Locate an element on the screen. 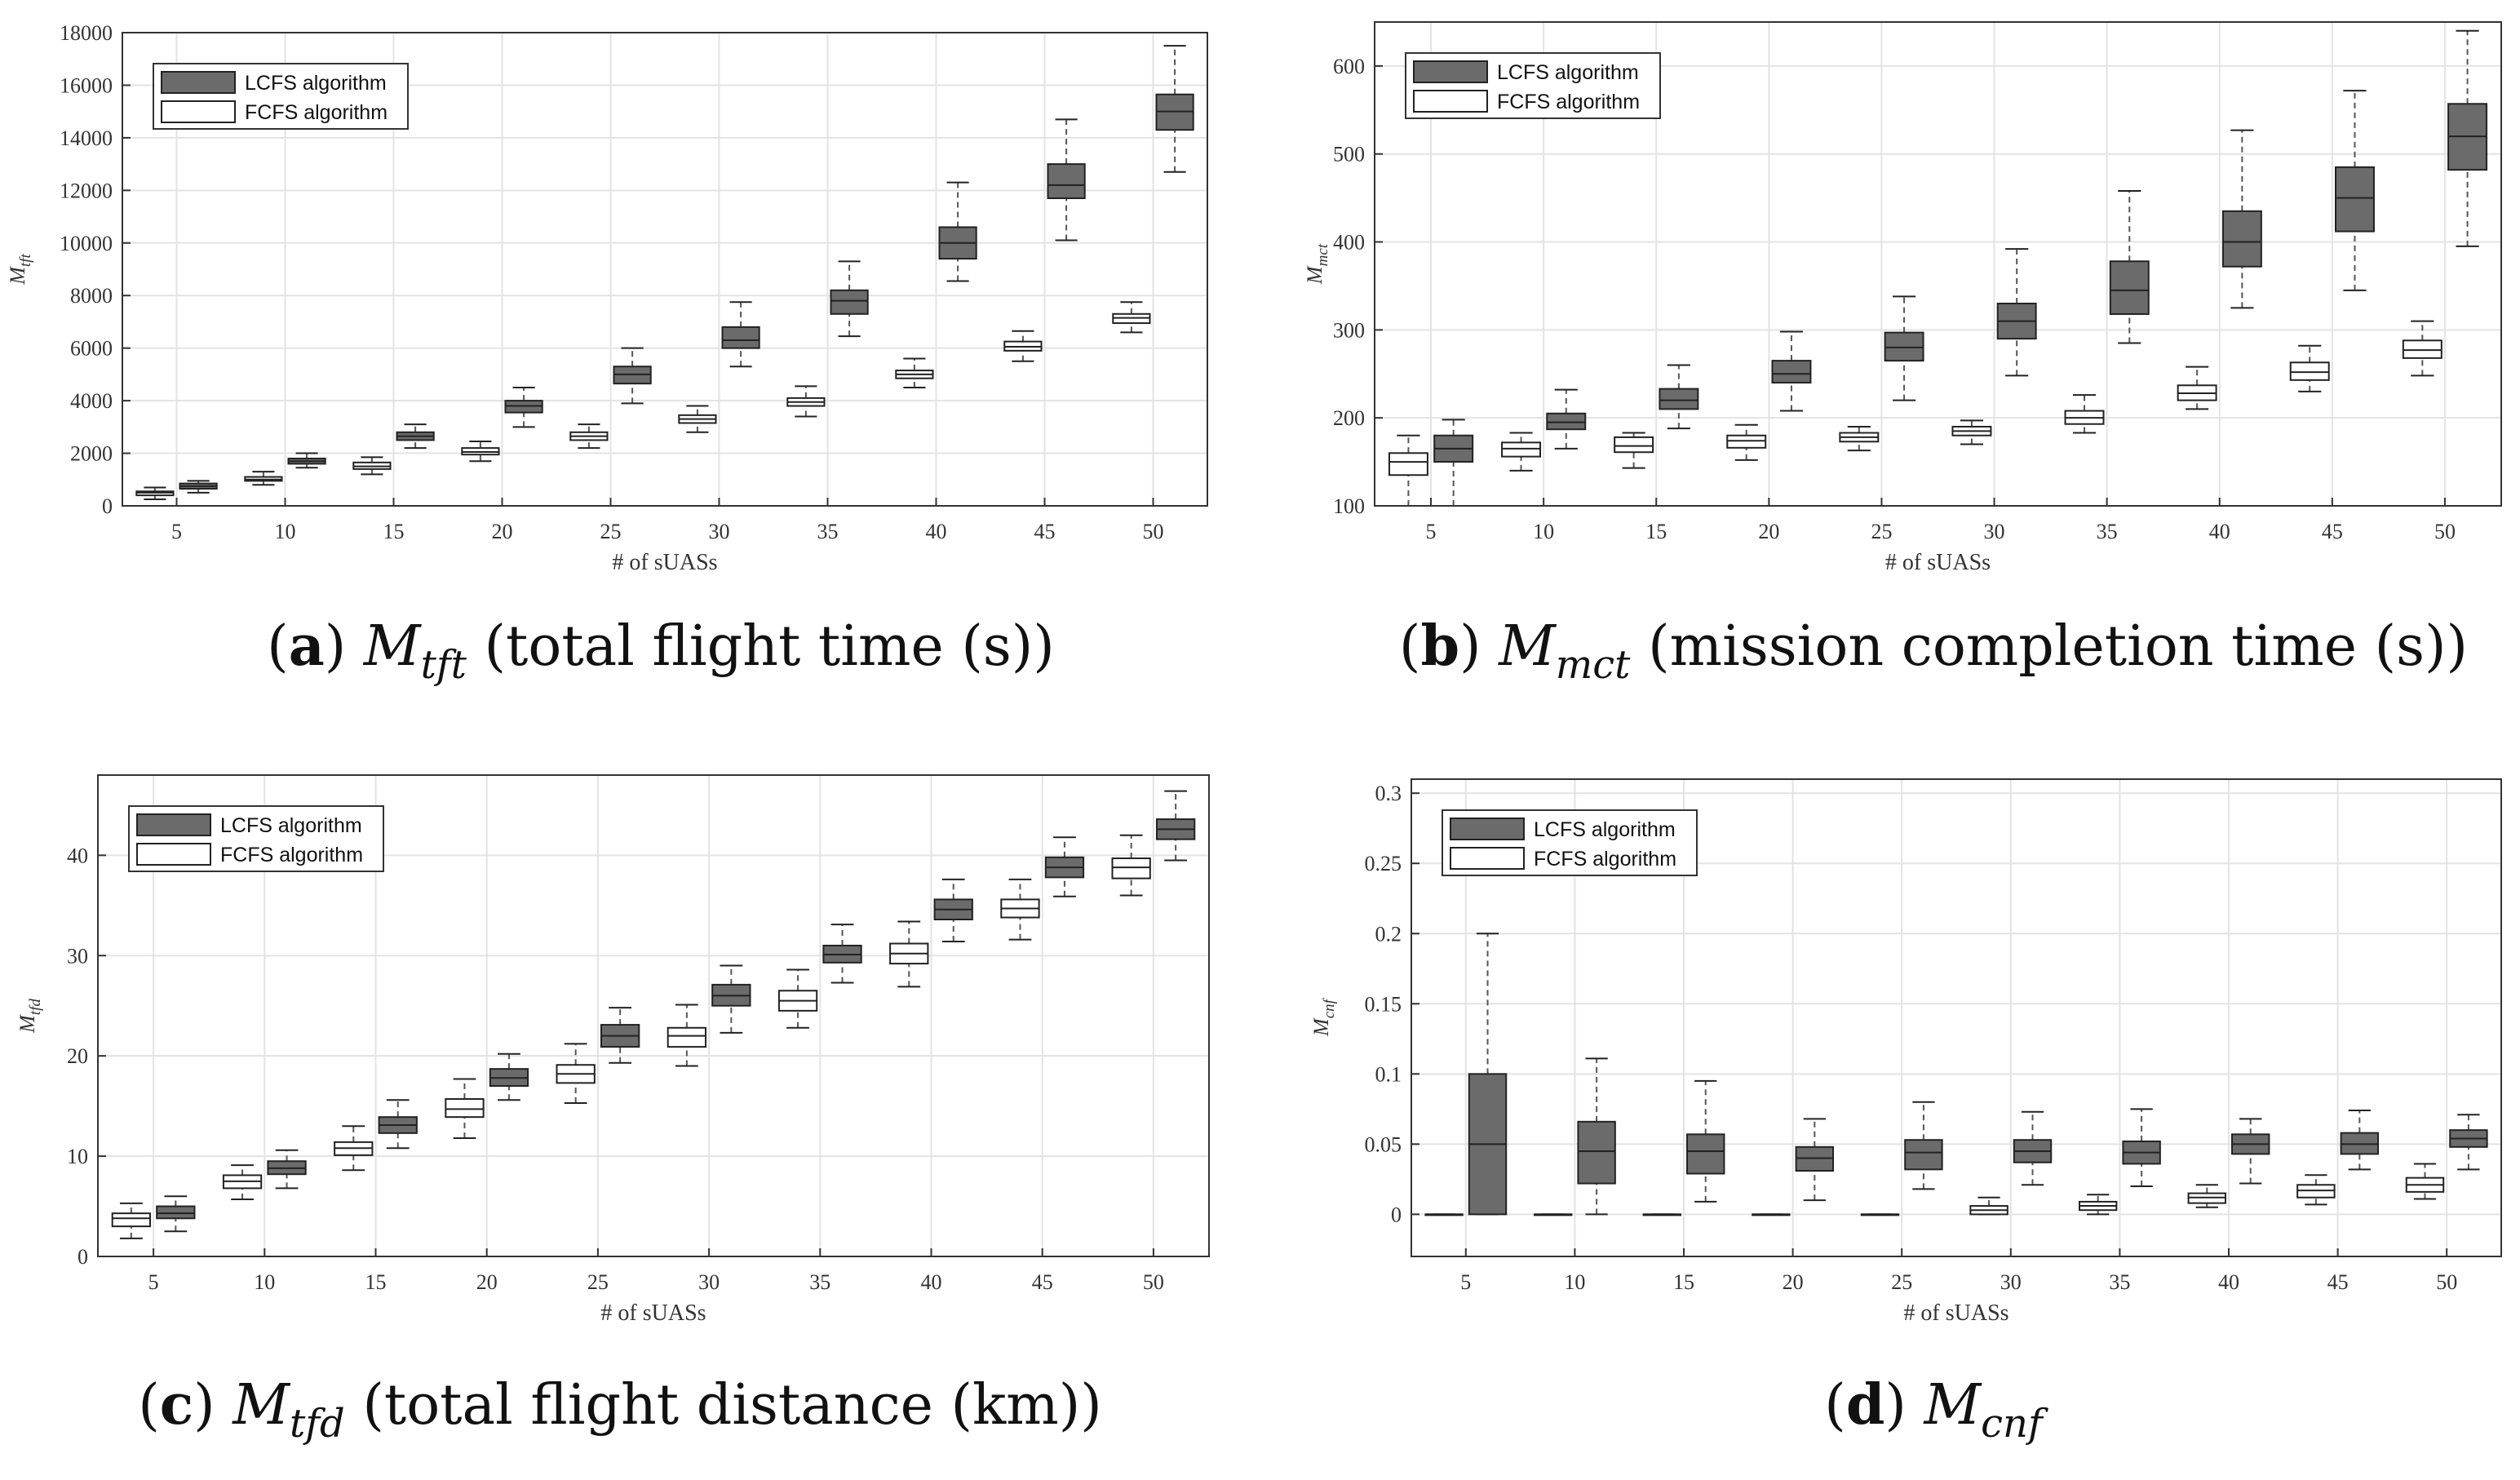 The width and height of the screenshot is (2520, 1480). y-tick-label: 0.15 is located at coordinates (1384, 1004).